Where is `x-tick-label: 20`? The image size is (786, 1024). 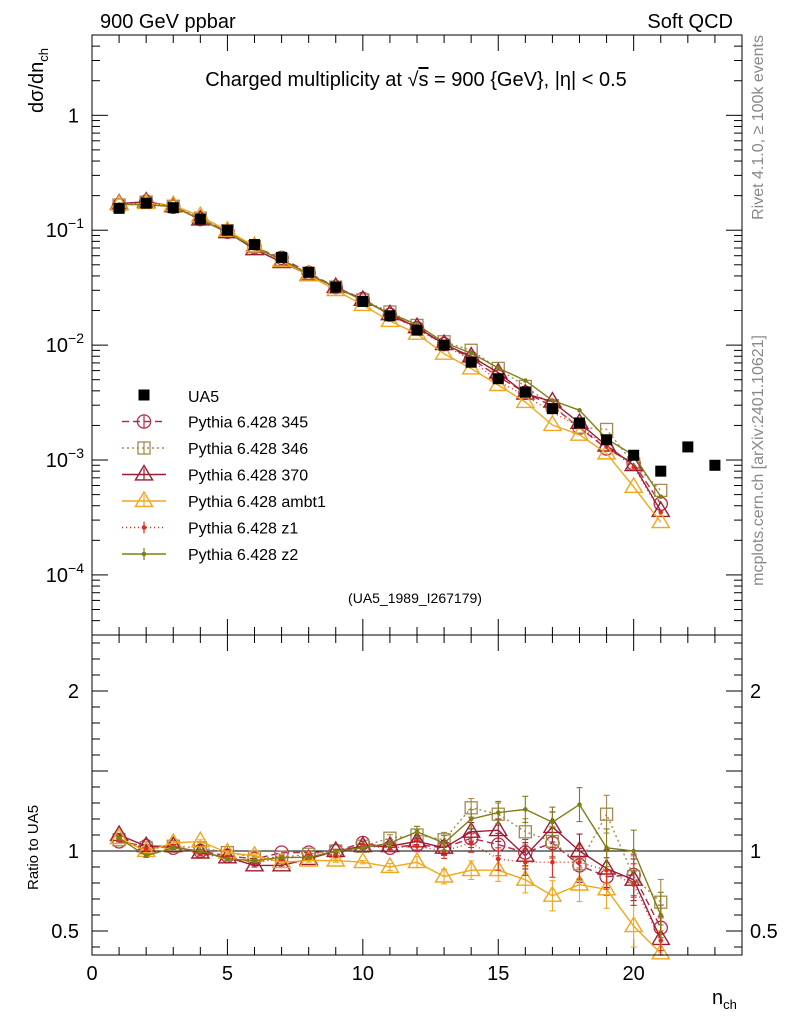
x-tick-label: 20 is located at coordinates (634, 974).